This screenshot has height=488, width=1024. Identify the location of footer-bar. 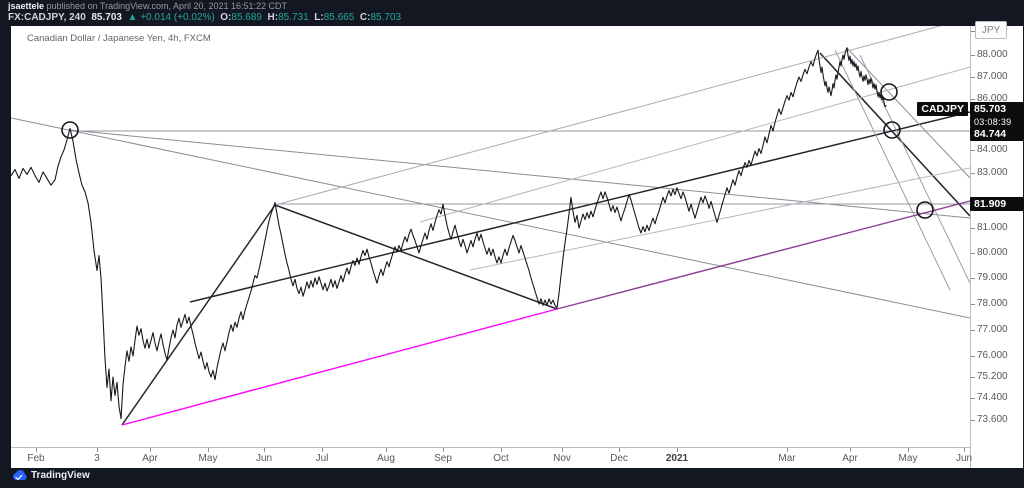
(512, 478).